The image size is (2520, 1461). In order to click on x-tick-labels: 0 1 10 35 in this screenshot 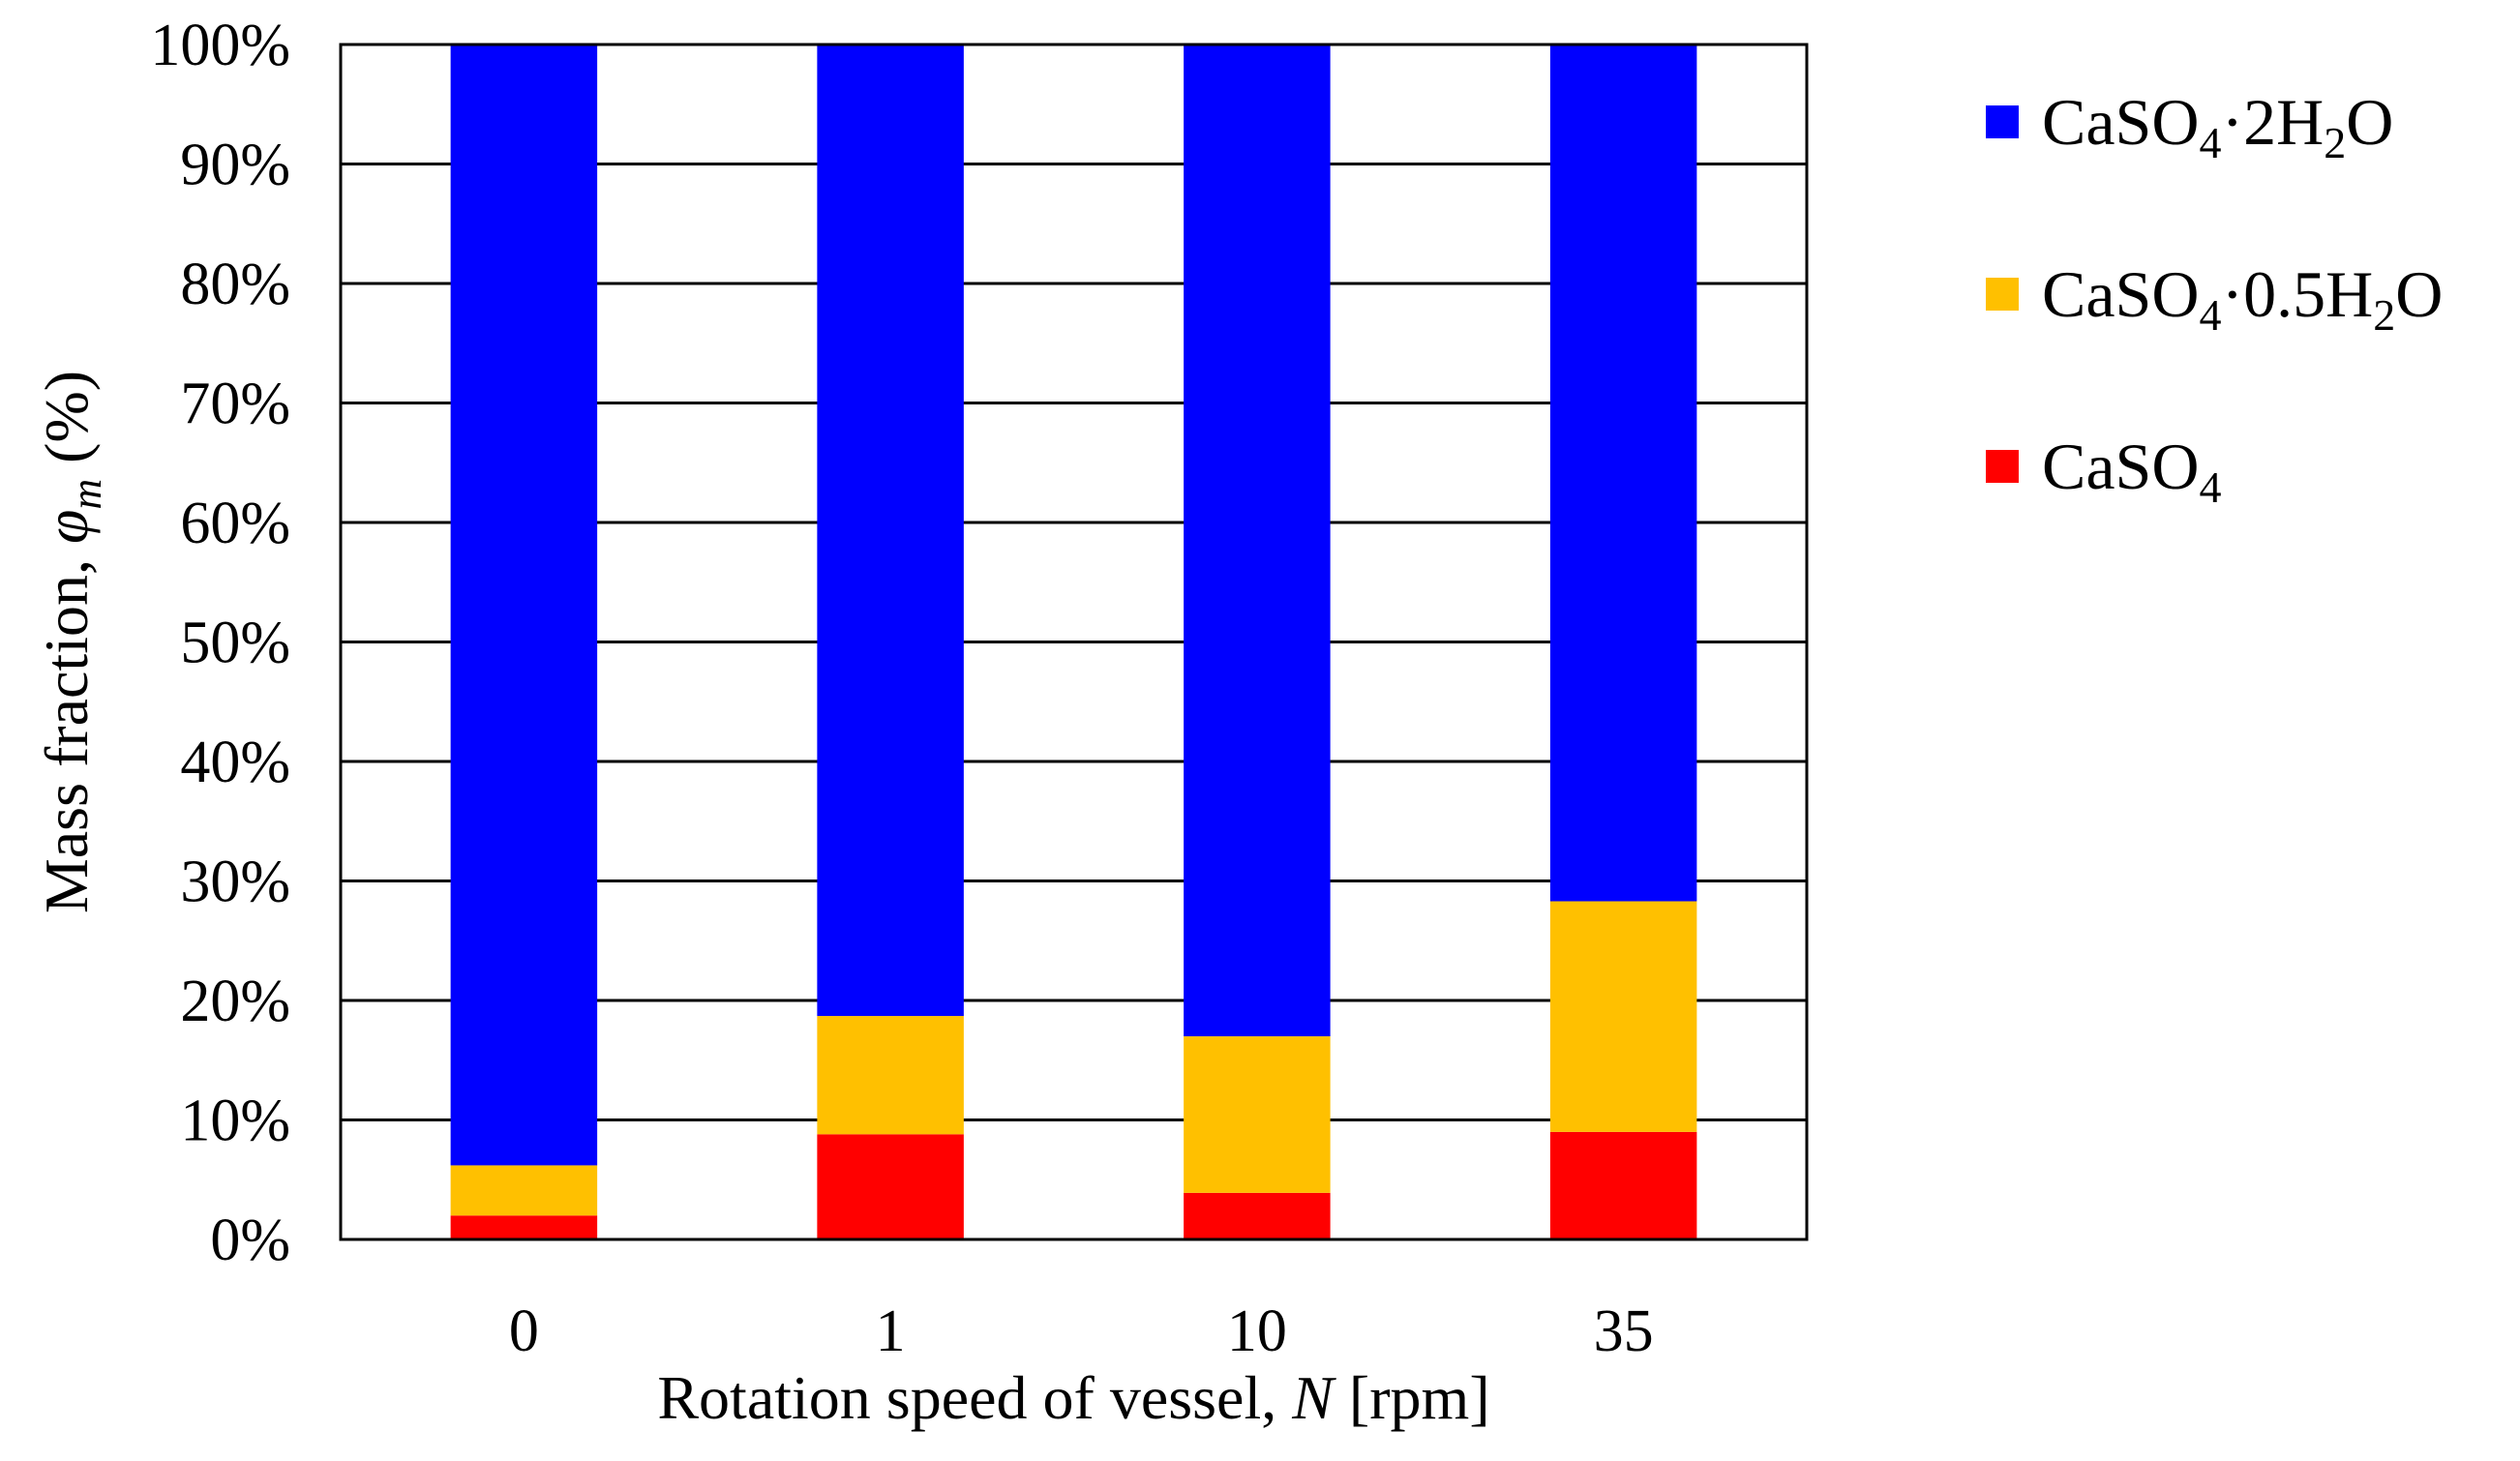, I will do `click(1082, 1331)`.